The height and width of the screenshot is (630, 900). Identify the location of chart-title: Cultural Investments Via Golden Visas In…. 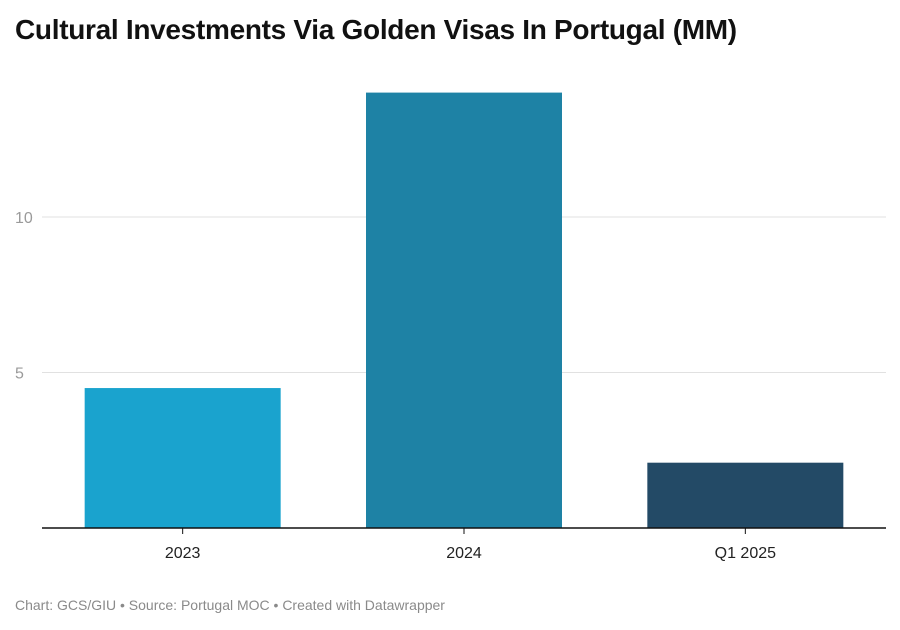
(376, 29).